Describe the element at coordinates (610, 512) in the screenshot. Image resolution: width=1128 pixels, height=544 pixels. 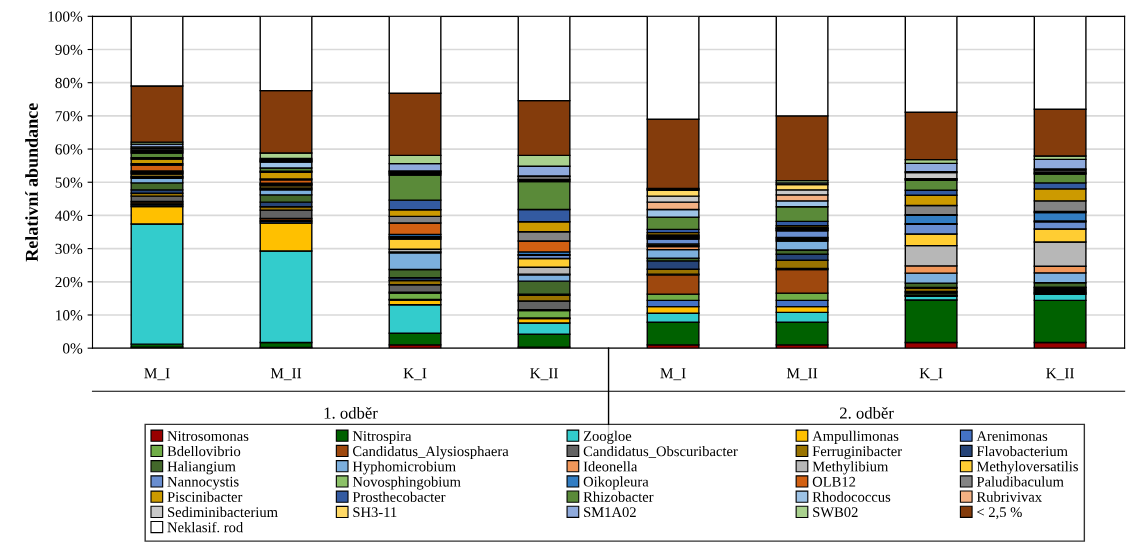
I see `legend-label: SM1A02` at that location.